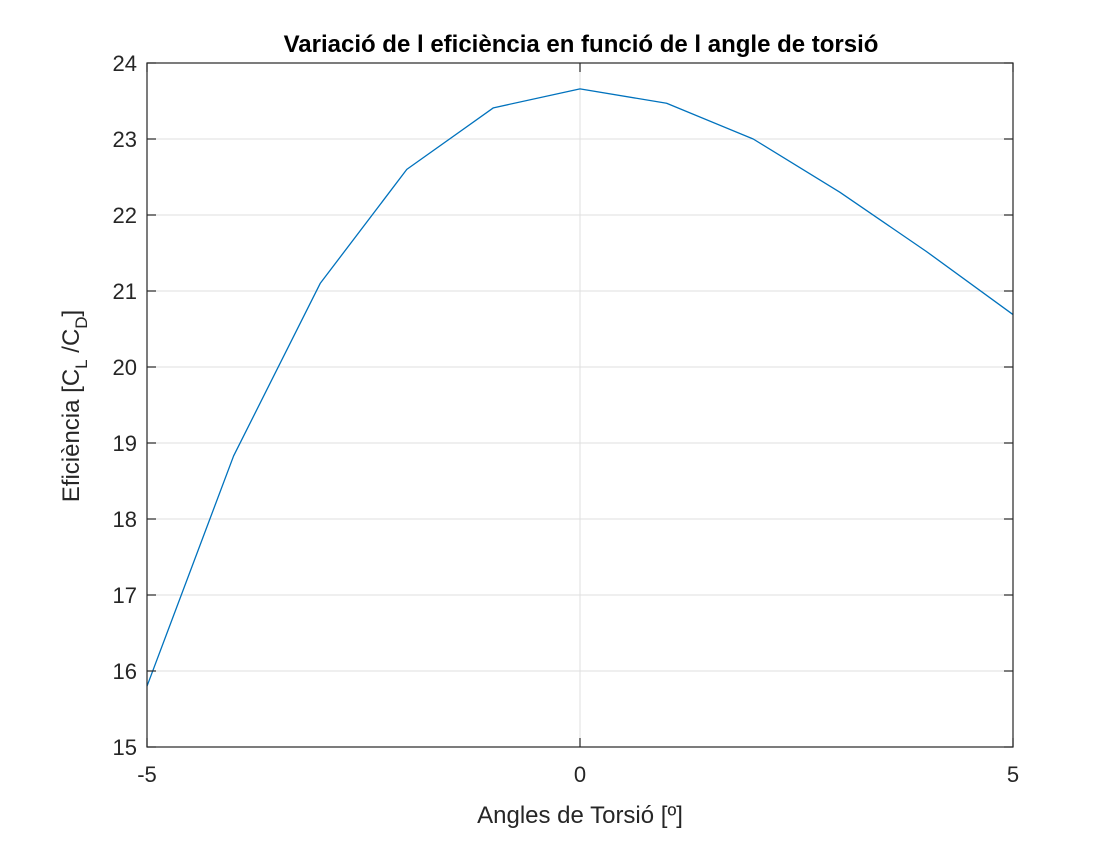 This screenshot has width=1120, height=845. I want to click on y-tick-label: 24, so click(125, 63).